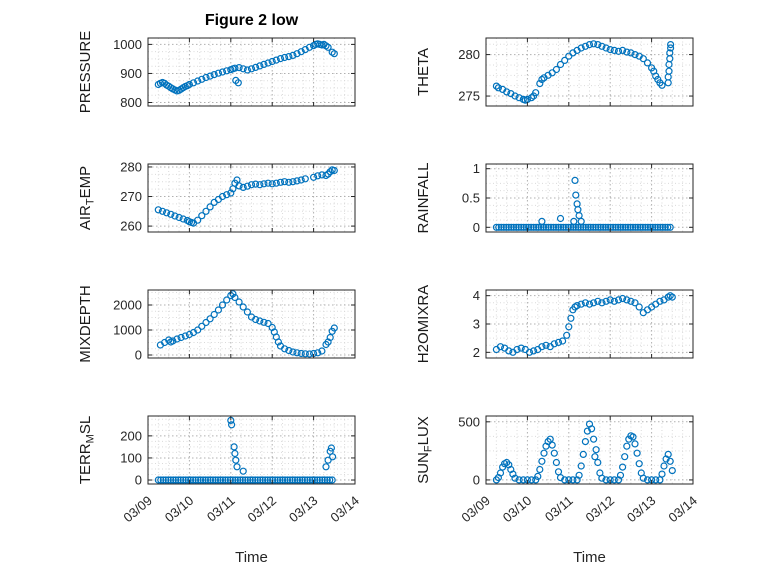 The image size is (778, 583). Describe the element at coordinates (87, 450) in the screenshot. I see `y-axis-label-terr_msl: TERRMSL` at that location.